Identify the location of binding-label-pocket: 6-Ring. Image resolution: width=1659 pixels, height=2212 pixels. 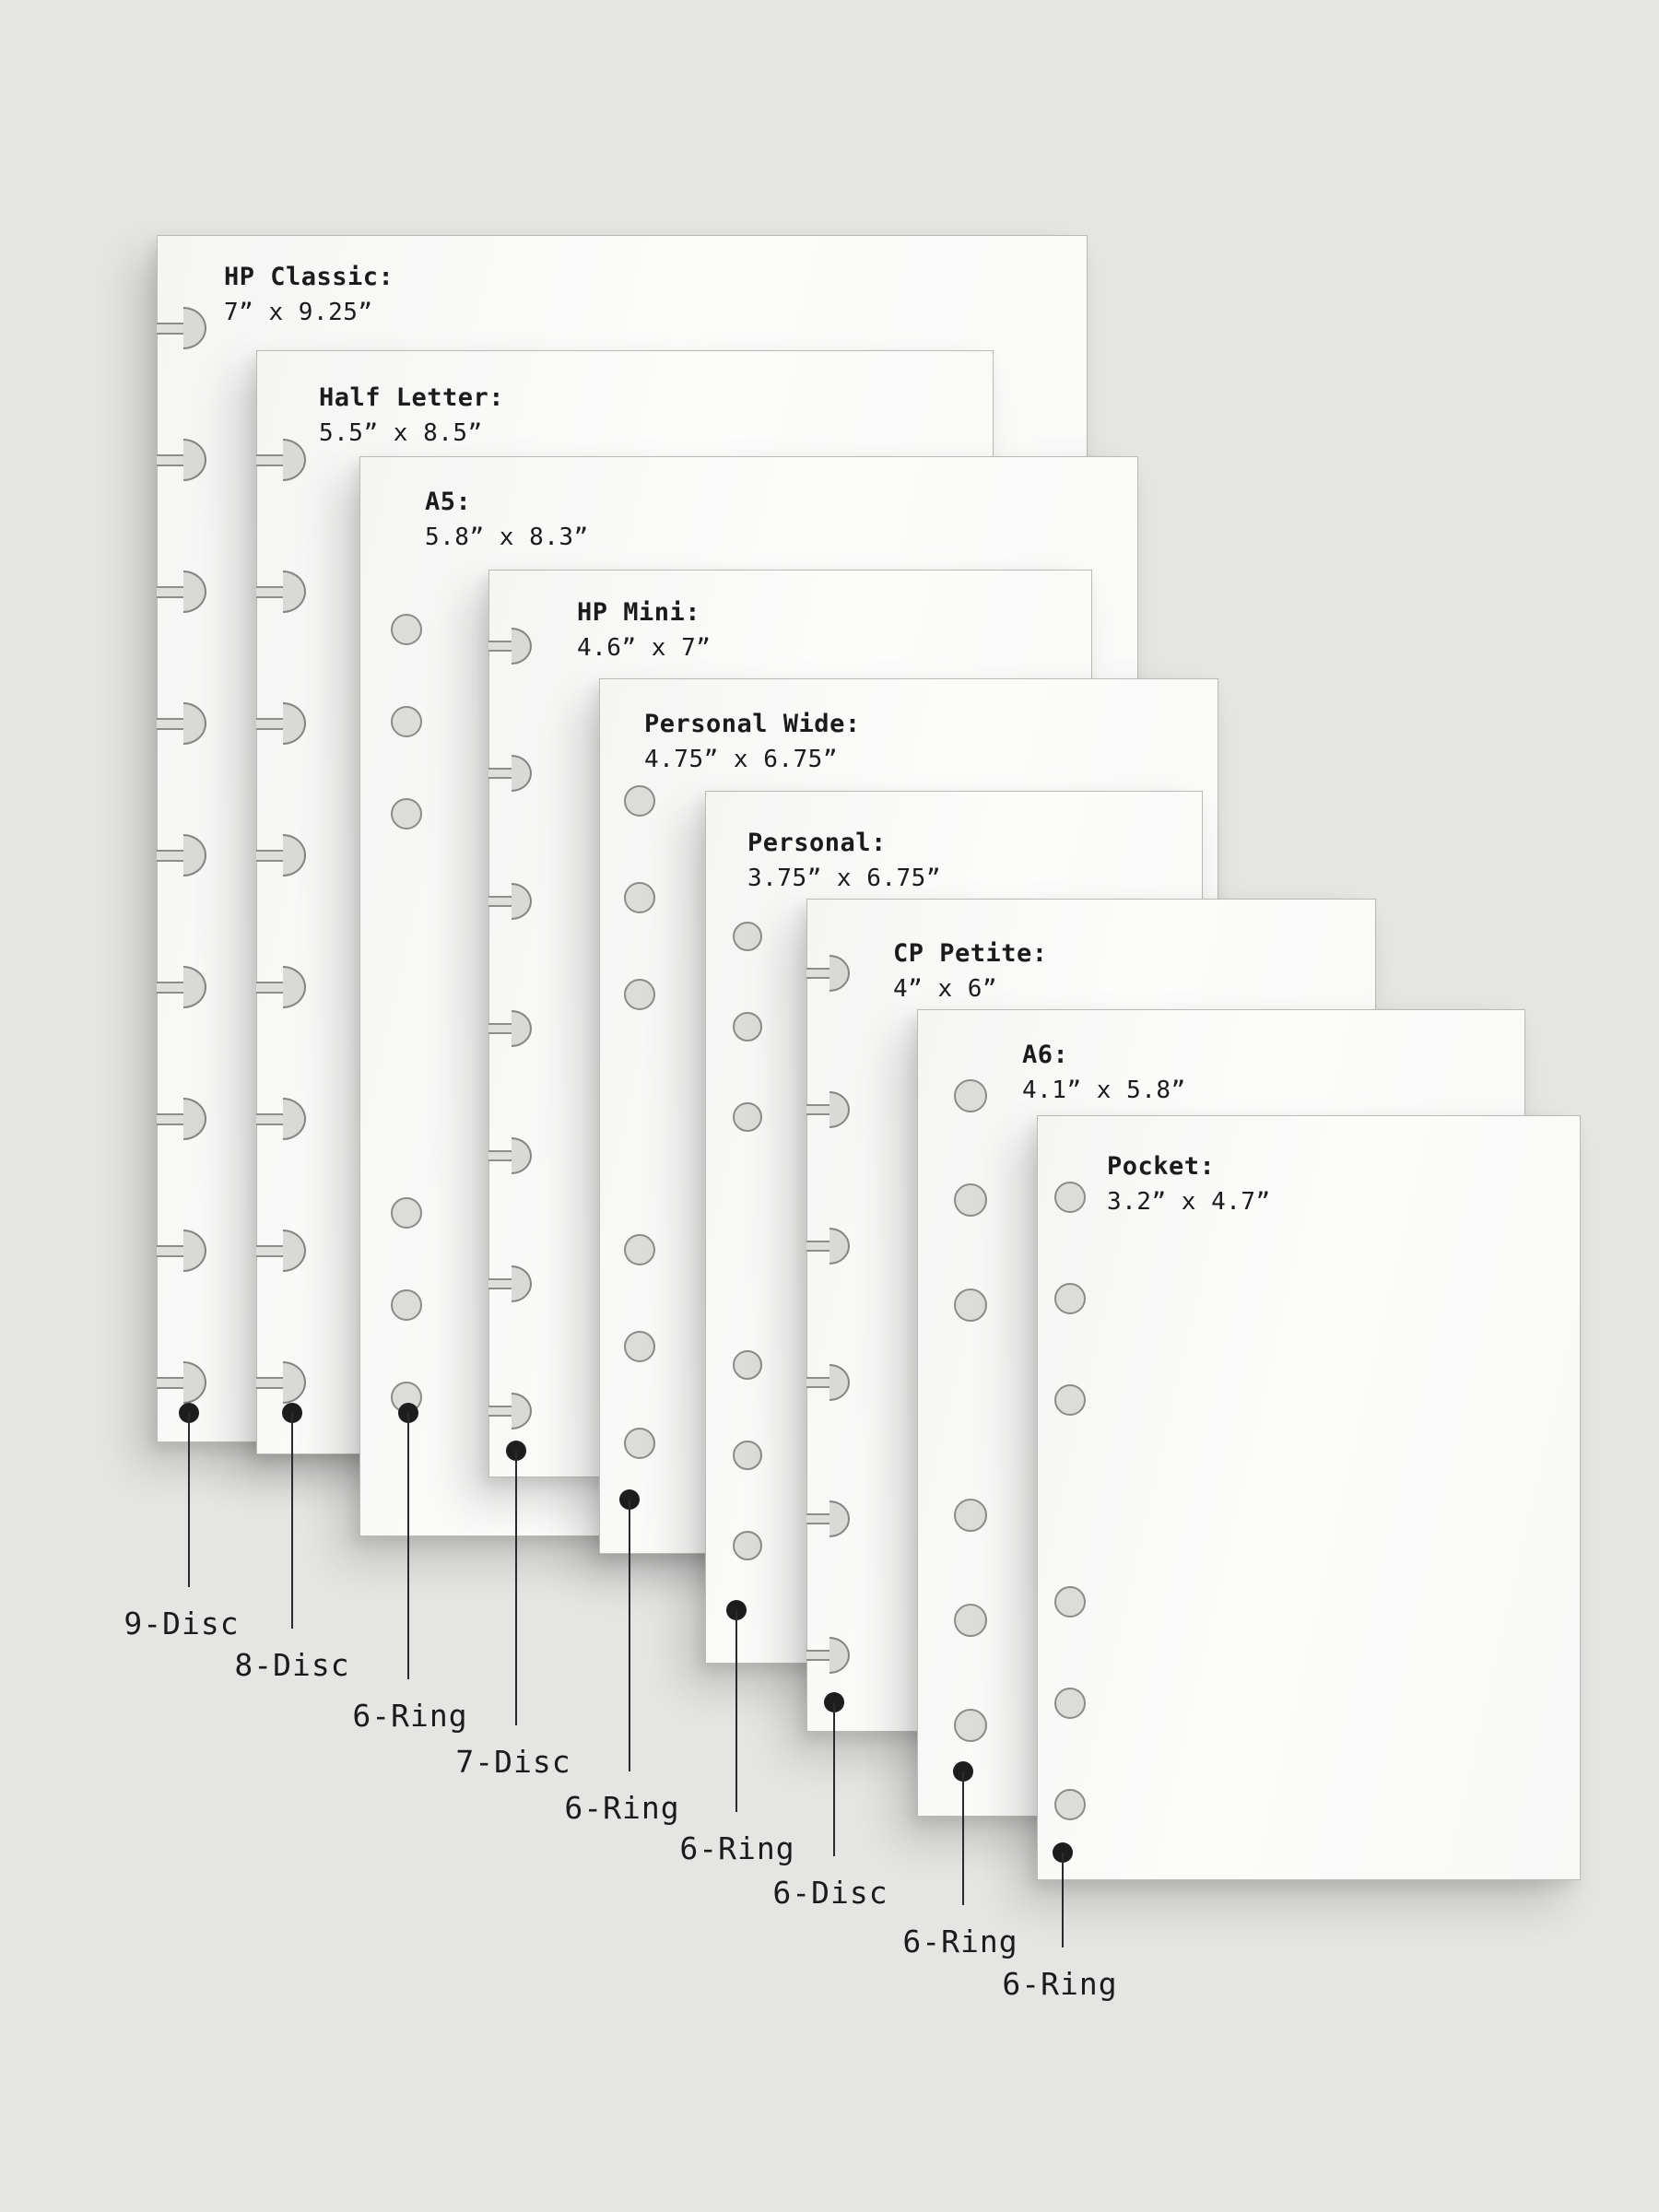
(1060, 1984).